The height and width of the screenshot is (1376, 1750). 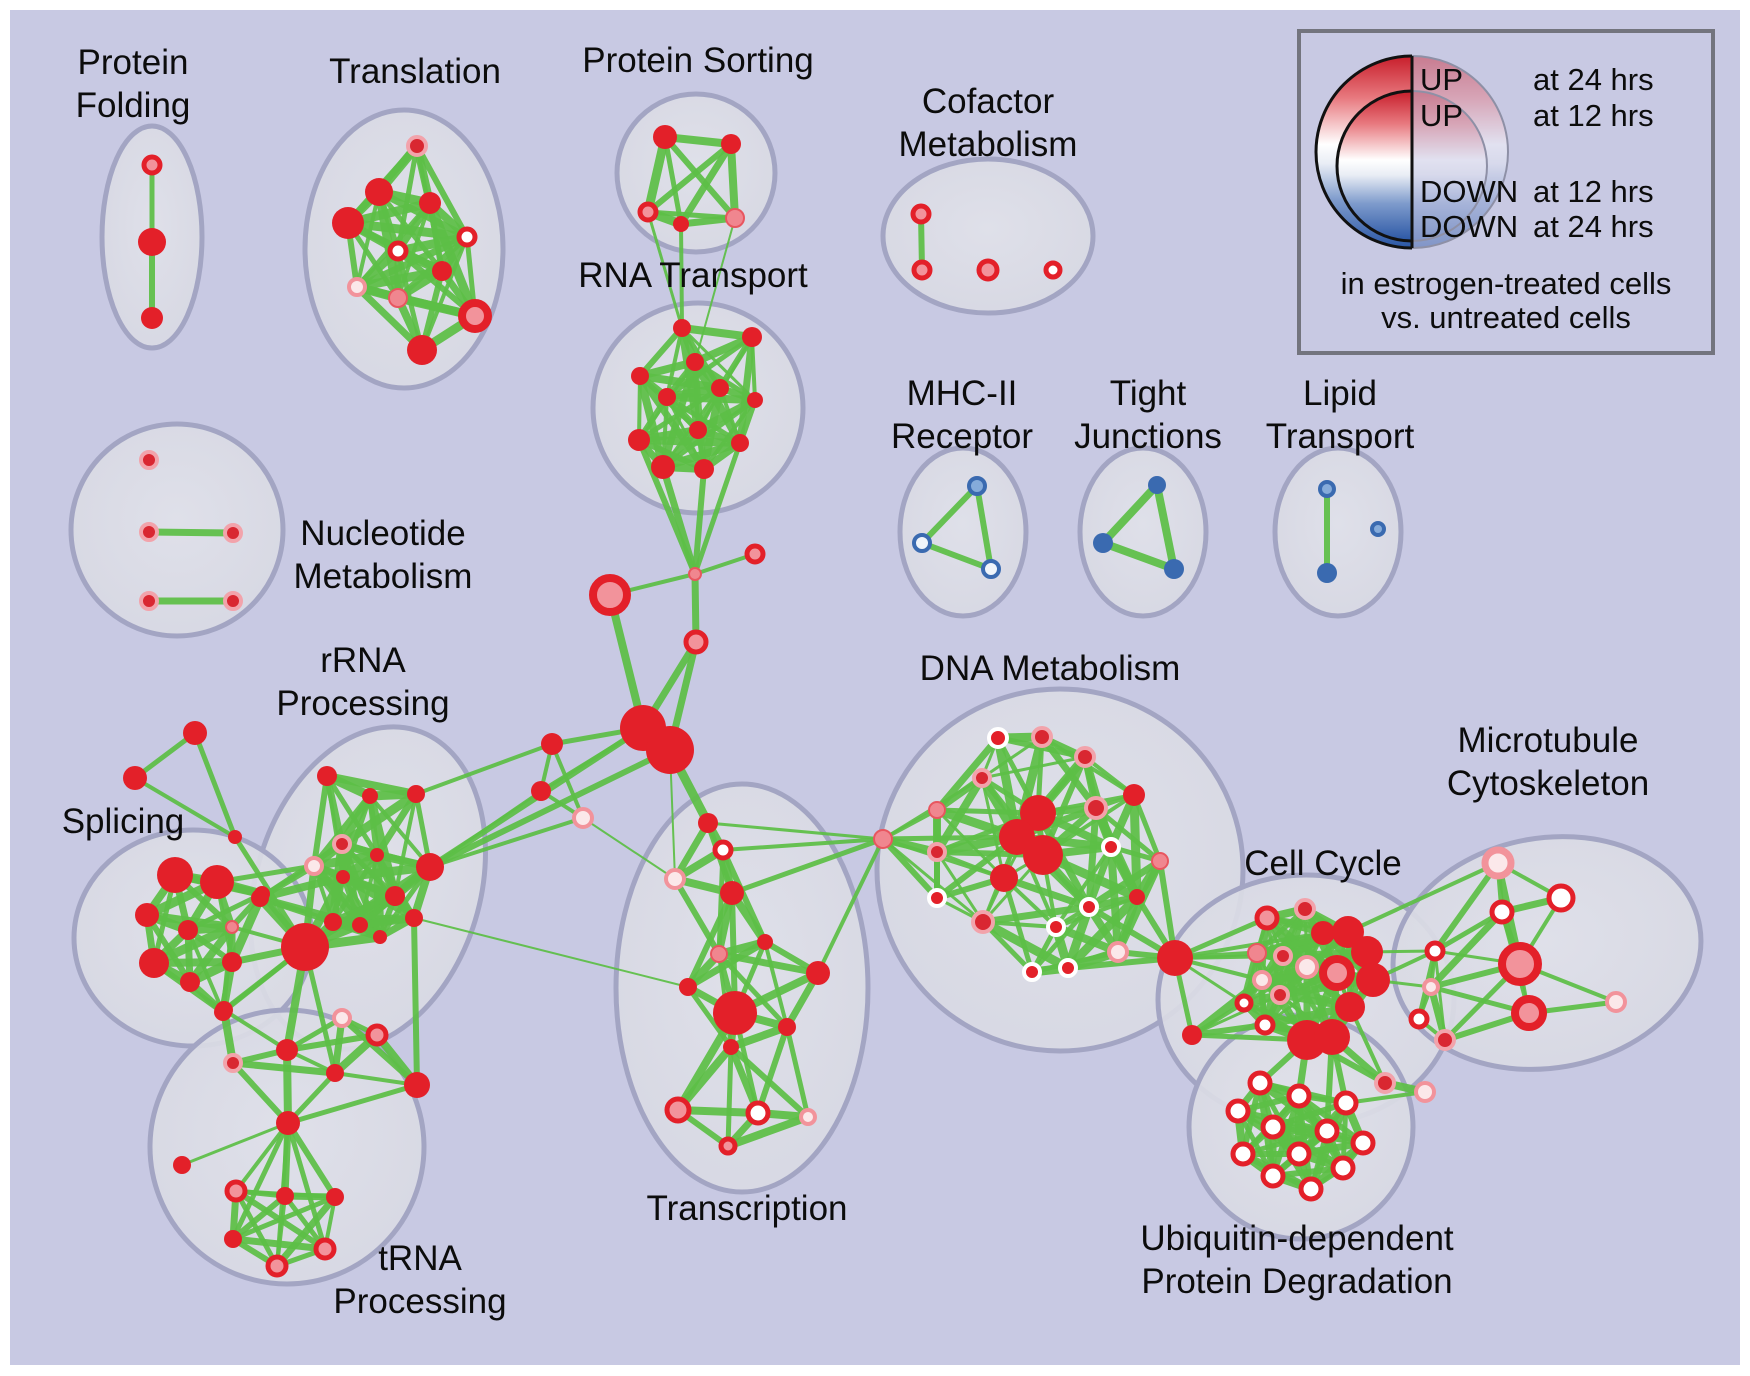 I want to click on cluster-ubiquitin-degradation-label: Ubiquitin-dependent, so click(x=1297, y=1238).